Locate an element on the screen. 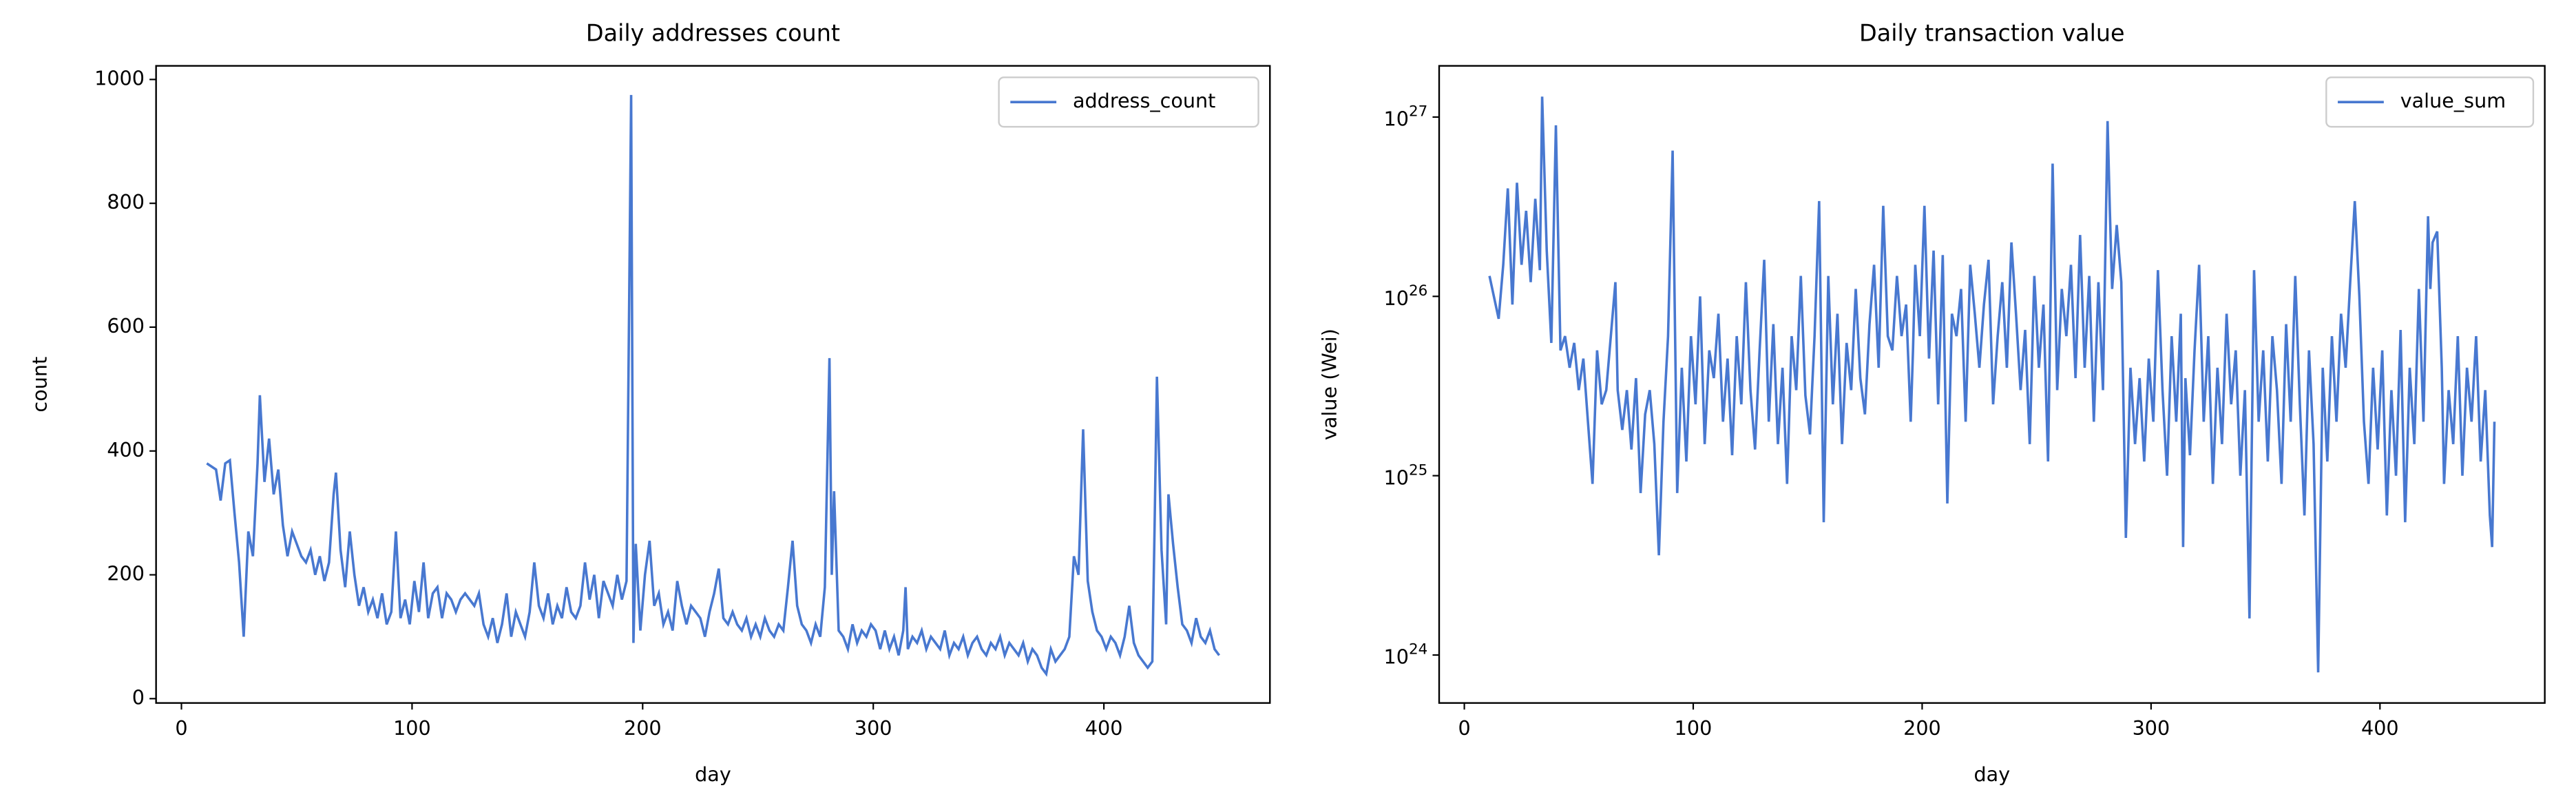 The height and width of the screenshot is (810, 2576). y-axis-label: value (Wei) is located at coordinates (1329, 385).